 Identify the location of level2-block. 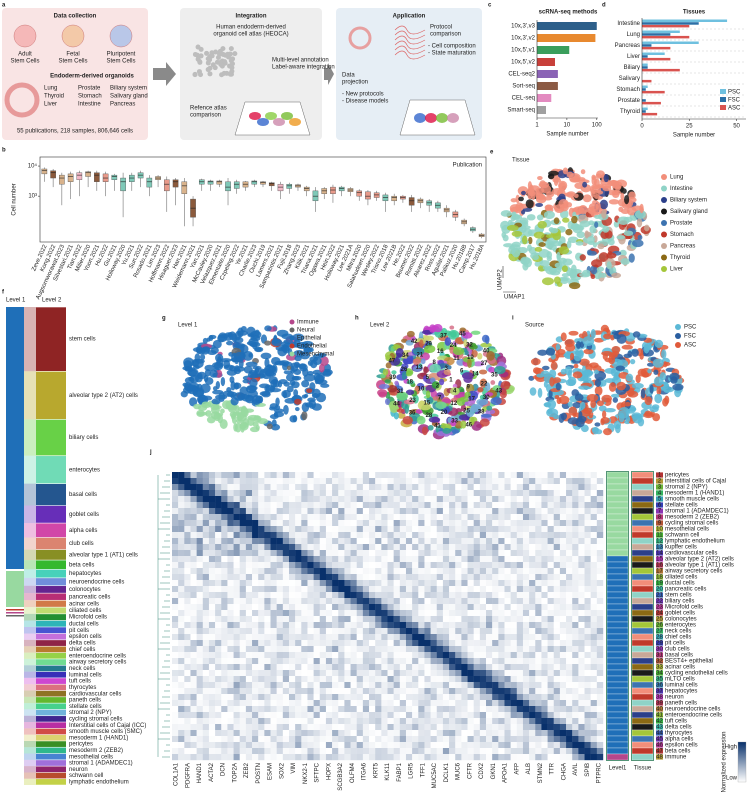
(51, 339).